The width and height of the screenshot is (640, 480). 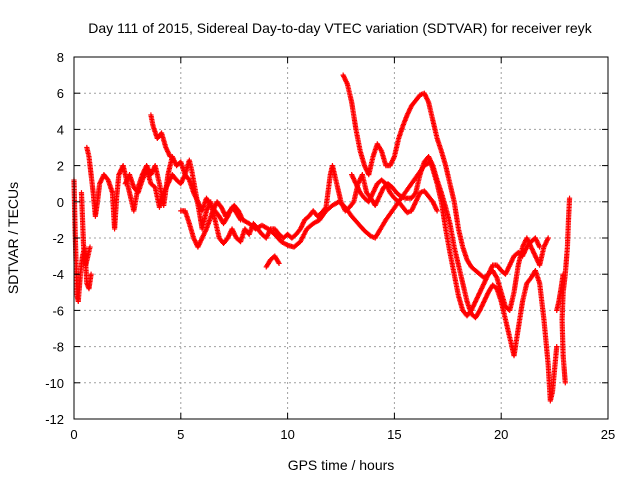 I want to click on y-tick-label: 0, so click(x=60, y=202).